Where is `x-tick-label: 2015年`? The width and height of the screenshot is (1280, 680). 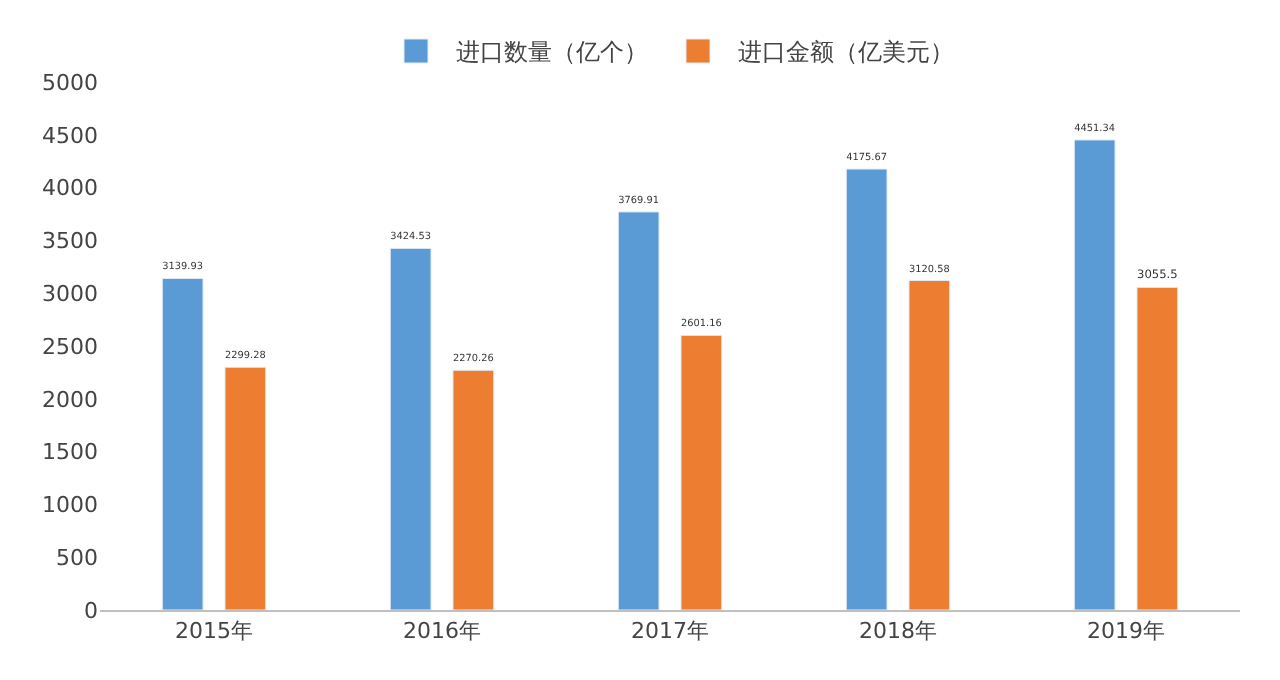 x-tick-label: 2015年 is located at coordinates (214, 631).